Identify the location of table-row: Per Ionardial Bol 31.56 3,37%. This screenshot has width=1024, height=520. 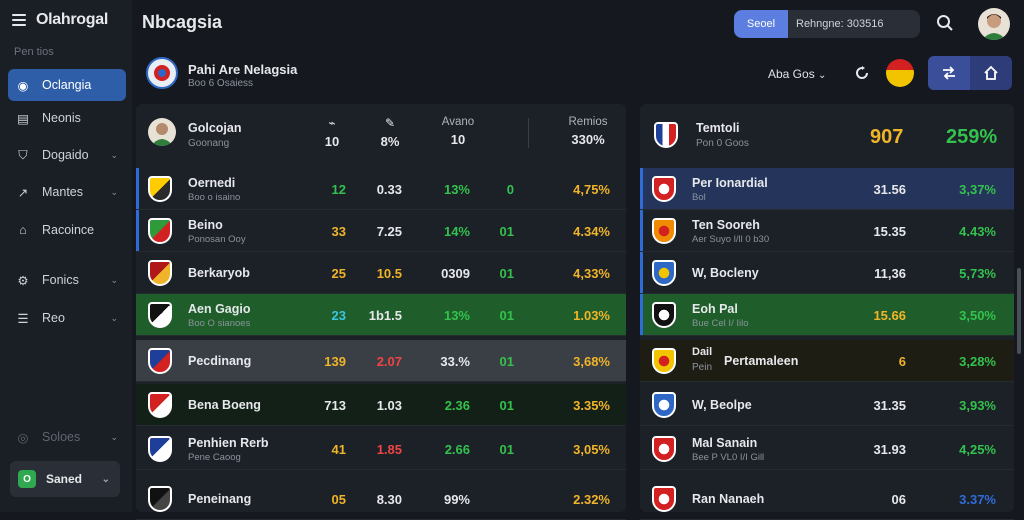
(827, 189).